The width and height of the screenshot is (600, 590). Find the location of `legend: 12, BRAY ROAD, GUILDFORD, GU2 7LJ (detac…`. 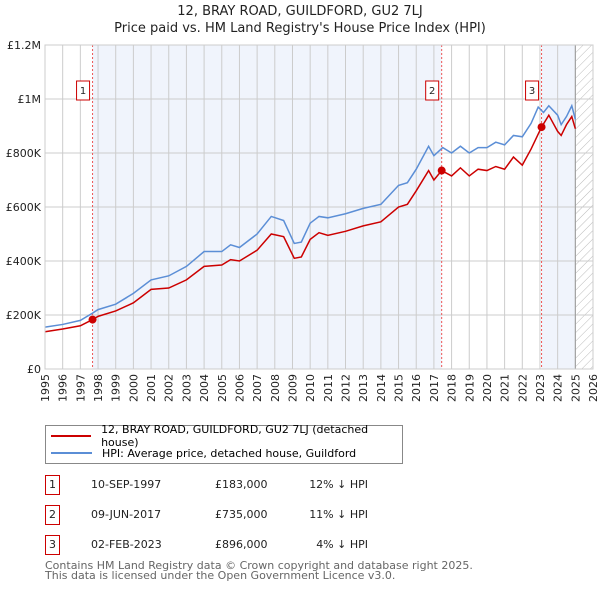

legend: 12, BRAY ROAD, GUILDFORD, GU2 7LJ (detac… is located at coordinates (224, 443).